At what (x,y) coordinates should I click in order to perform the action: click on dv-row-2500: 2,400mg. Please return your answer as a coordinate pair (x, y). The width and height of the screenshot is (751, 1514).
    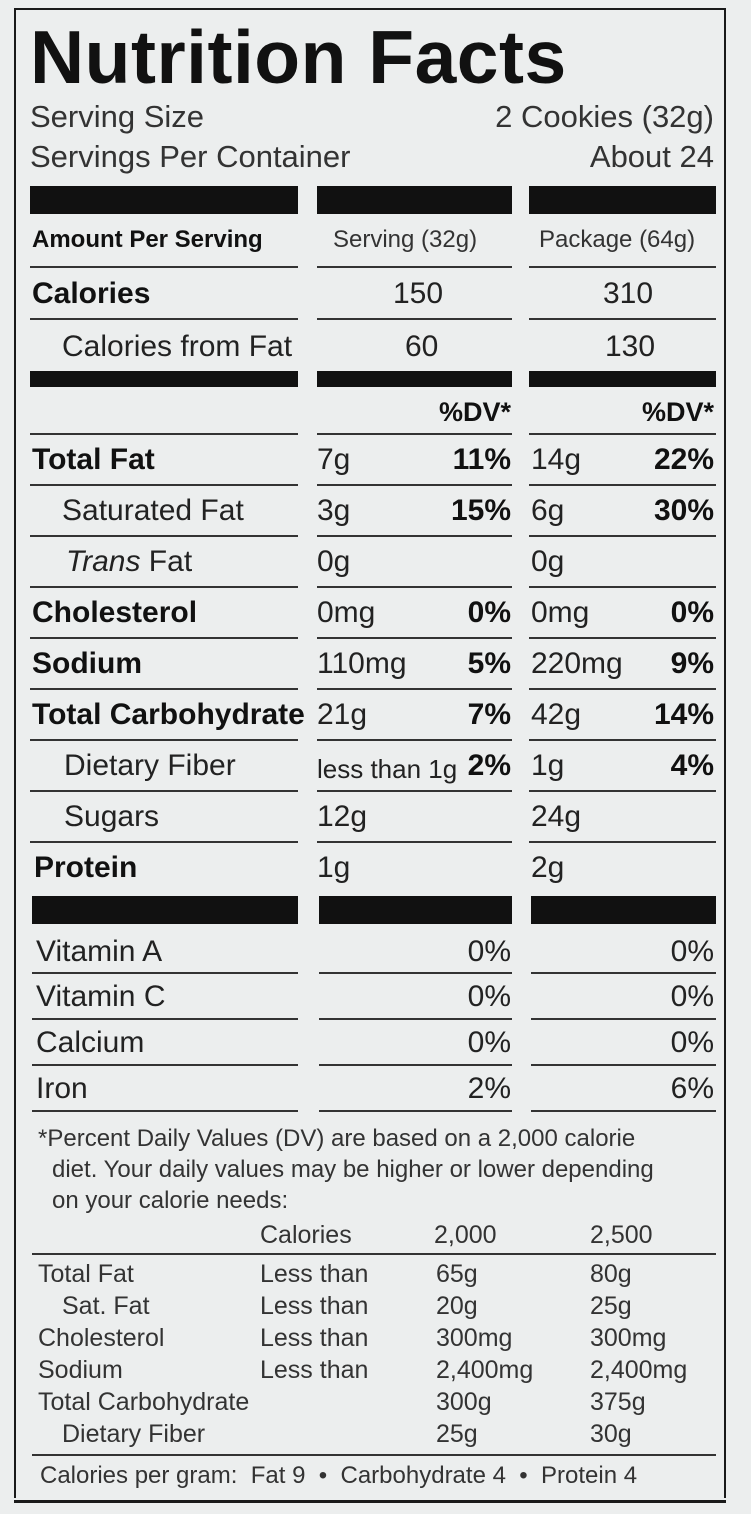
    Looking at the image, I should click on (639, 1370).